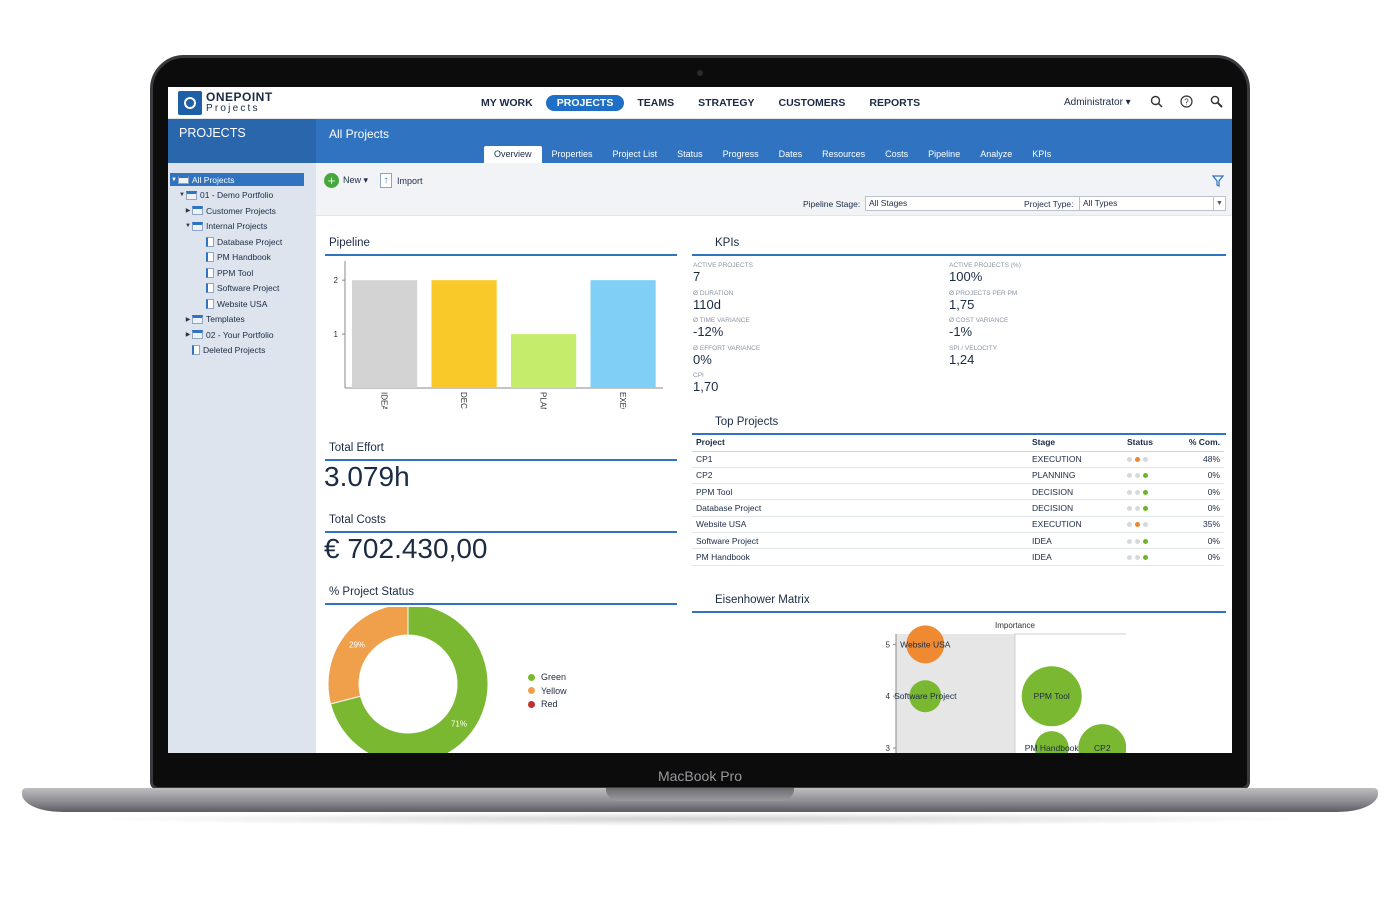  What do you see at coordinates (635, 154) in the screenshot?
I see `tab-project-list: Project List` at bounding box center [635, 154].